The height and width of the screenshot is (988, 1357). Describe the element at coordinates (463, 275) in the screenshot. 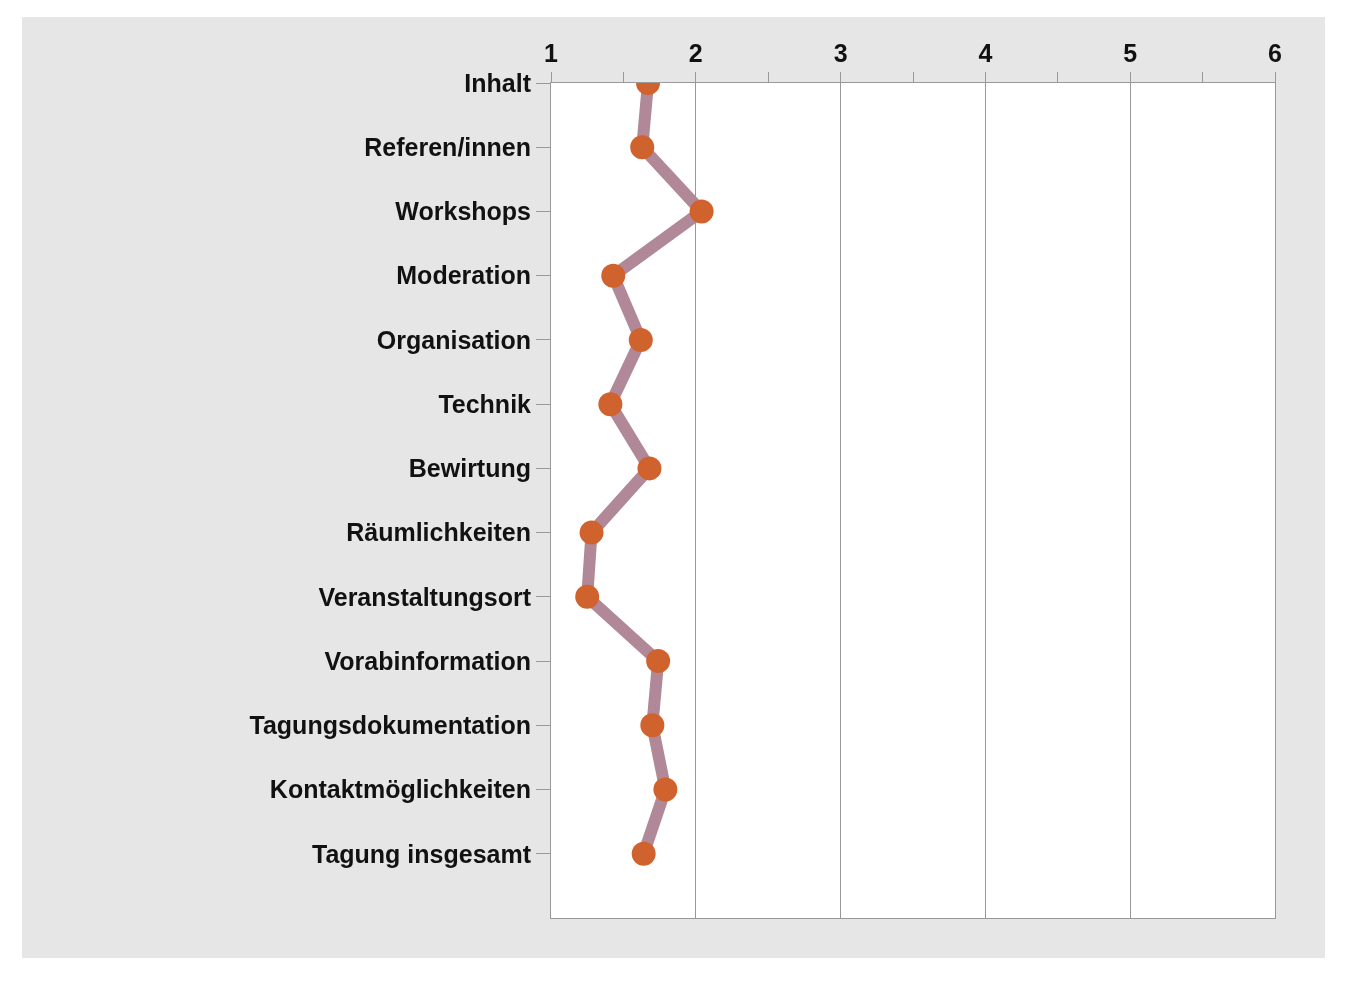

I see `y-tick-label: Moderation` at that location.